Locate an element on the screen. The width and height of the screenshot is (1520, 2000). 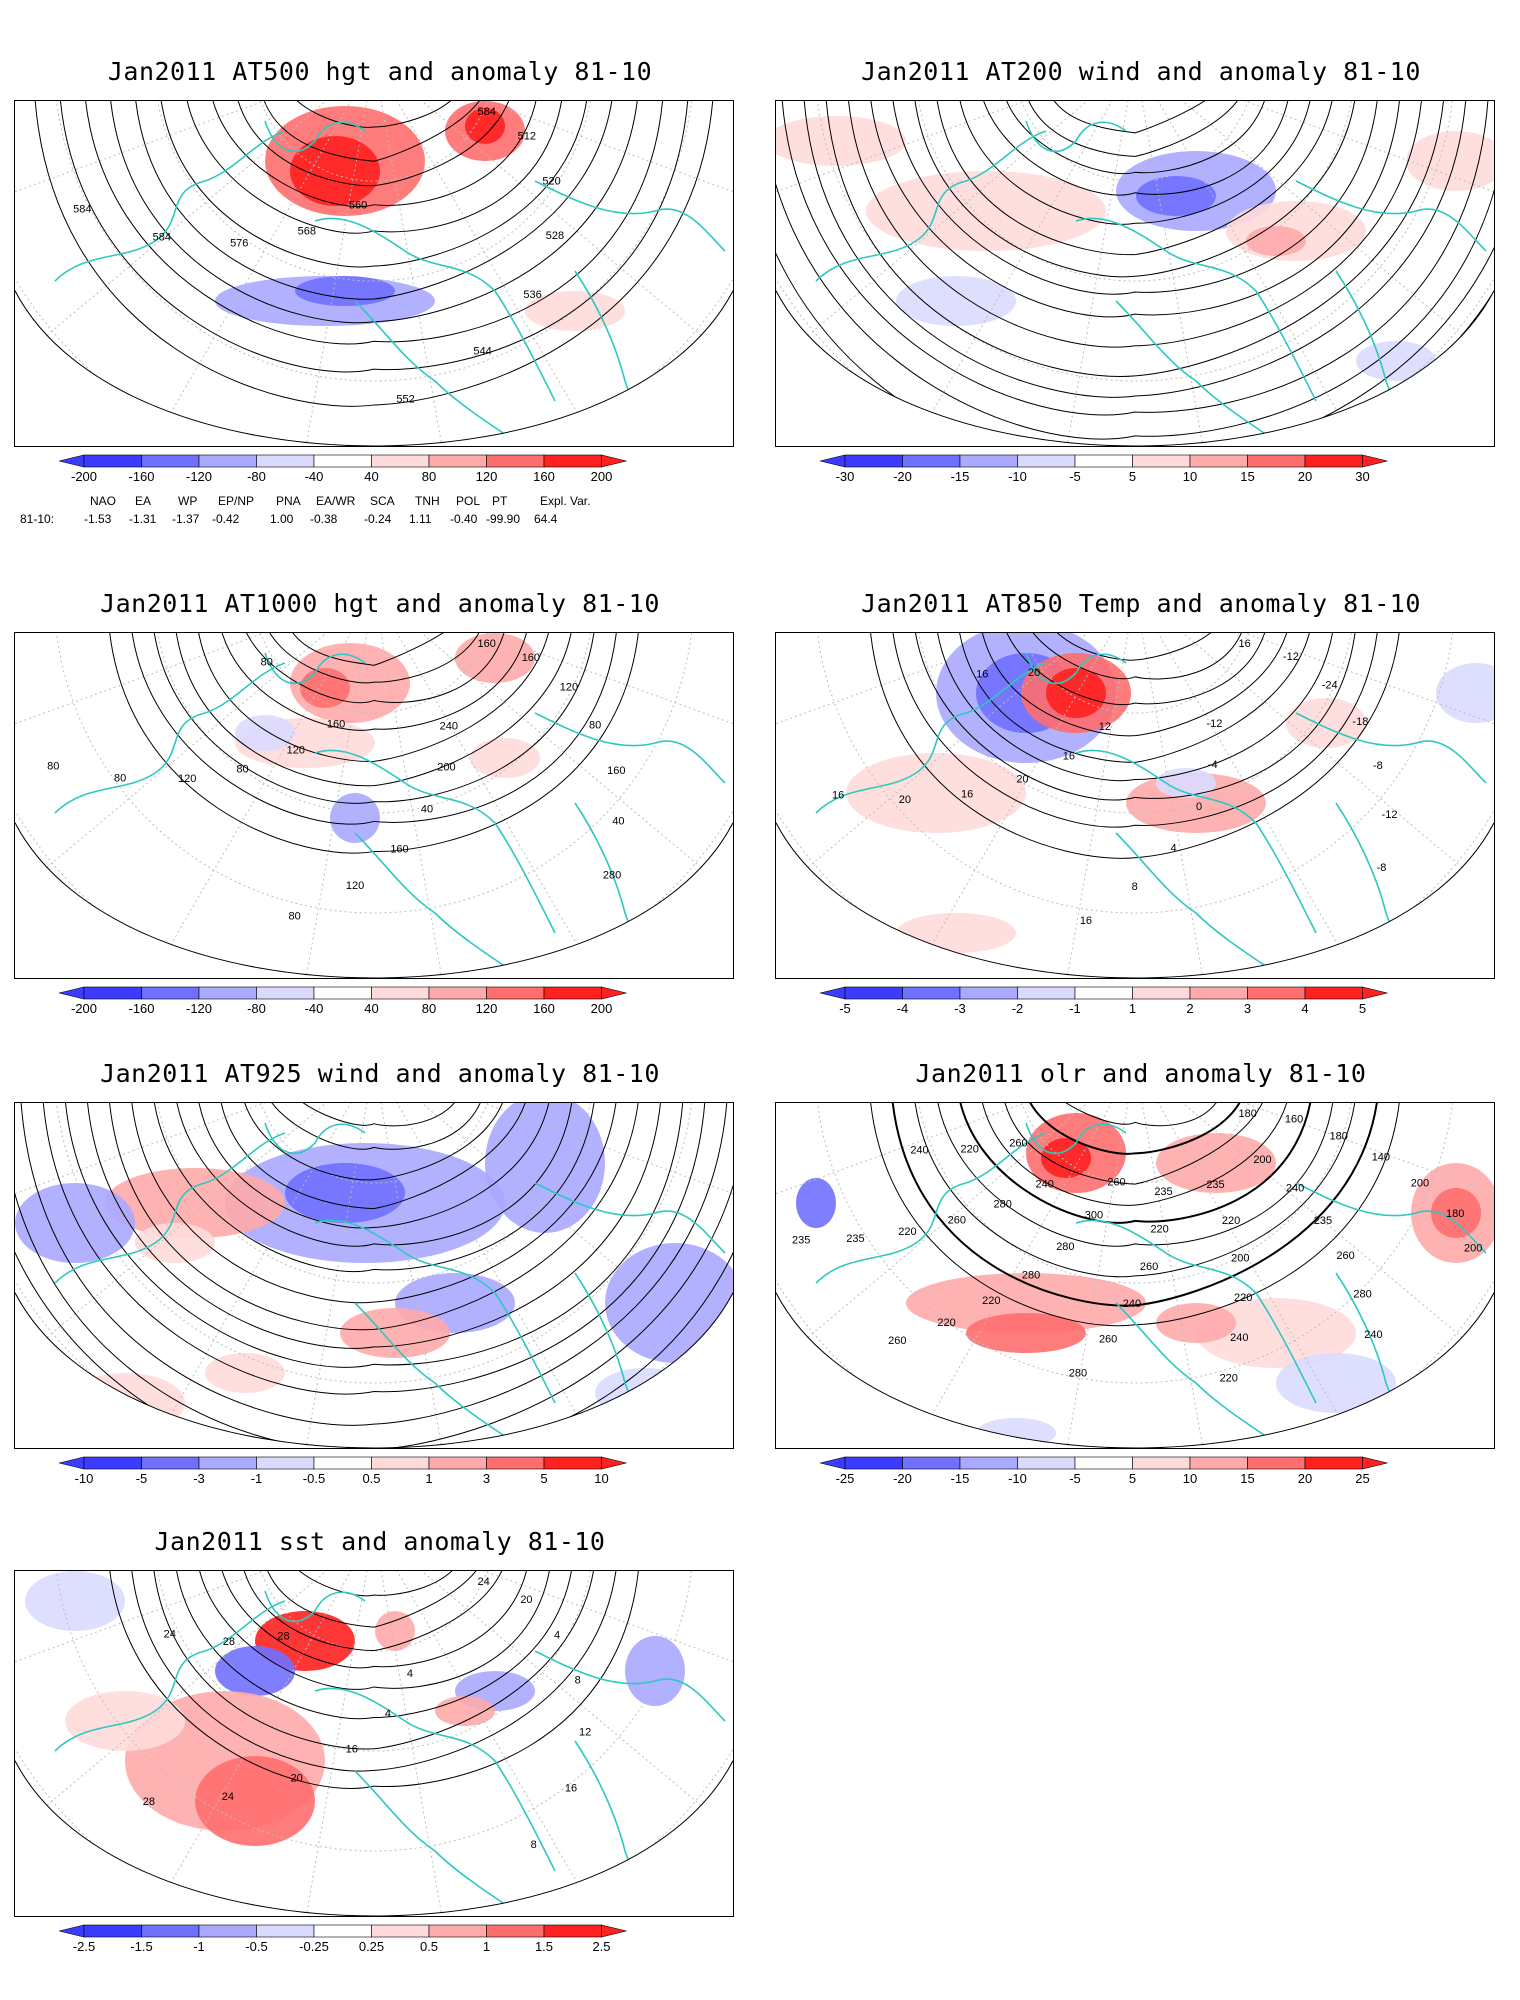
contour-label: 80 is located at coordinates (120, 778).